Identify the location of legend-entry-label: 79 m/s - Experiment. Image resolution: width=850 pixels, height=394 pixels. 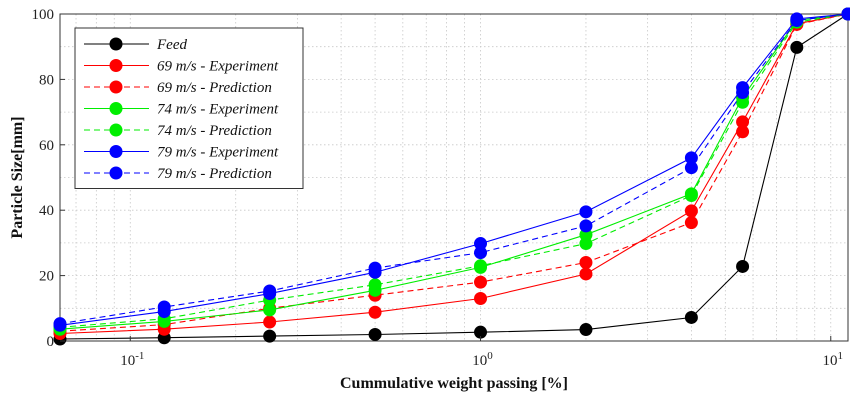
(218, 153).